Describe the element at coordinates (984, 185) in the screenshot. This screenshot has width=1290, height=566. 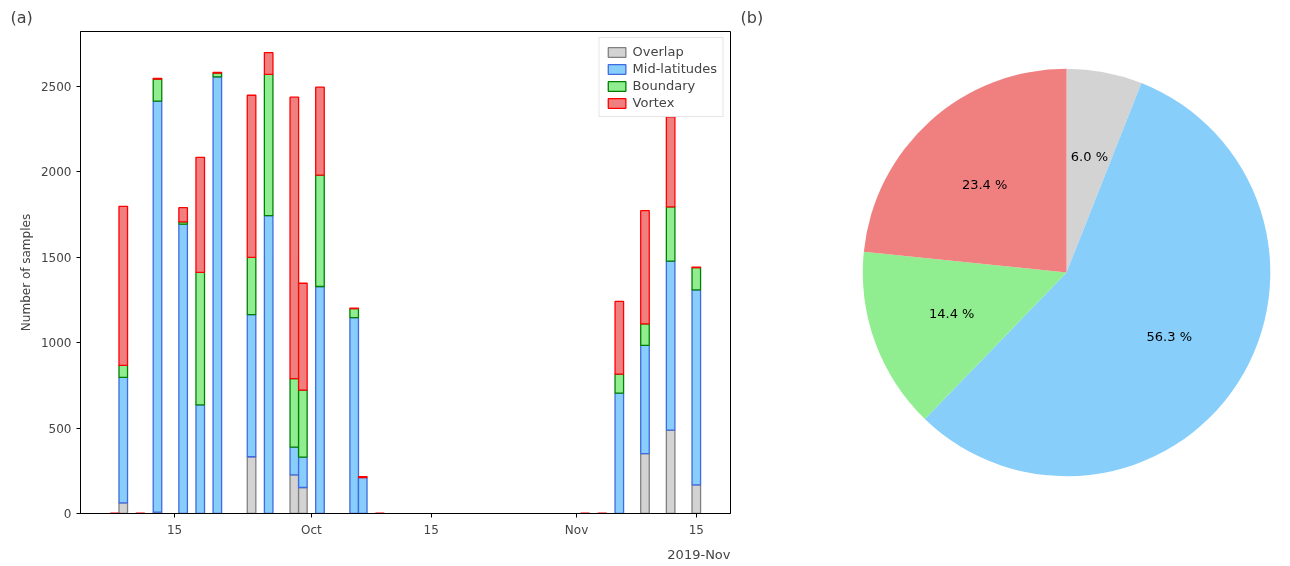
I see `data-label: 23.4 %` at that location.